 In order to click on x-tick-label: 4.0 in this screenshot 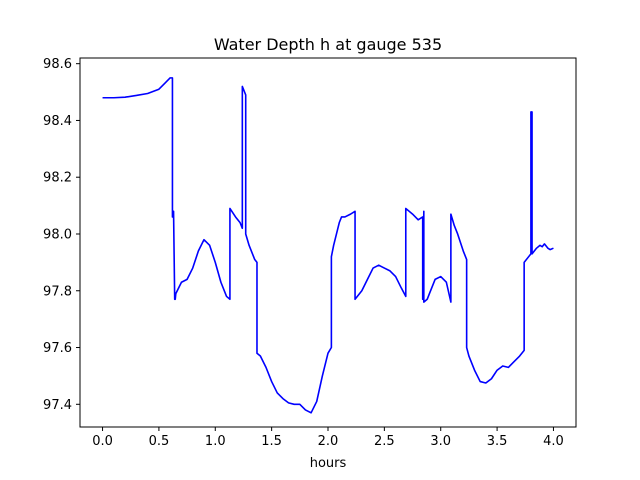, I will do `click(553, 441)`.